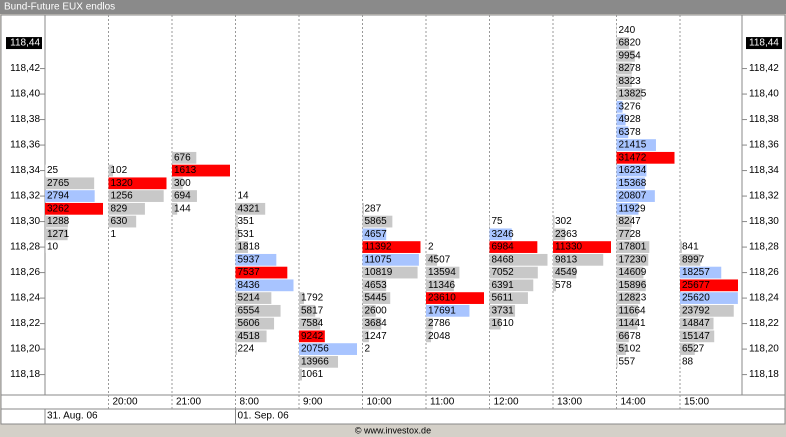  Describe the element at coordinates (439, 259) in the screenshot. I see `volume-label: 4507` at that location.